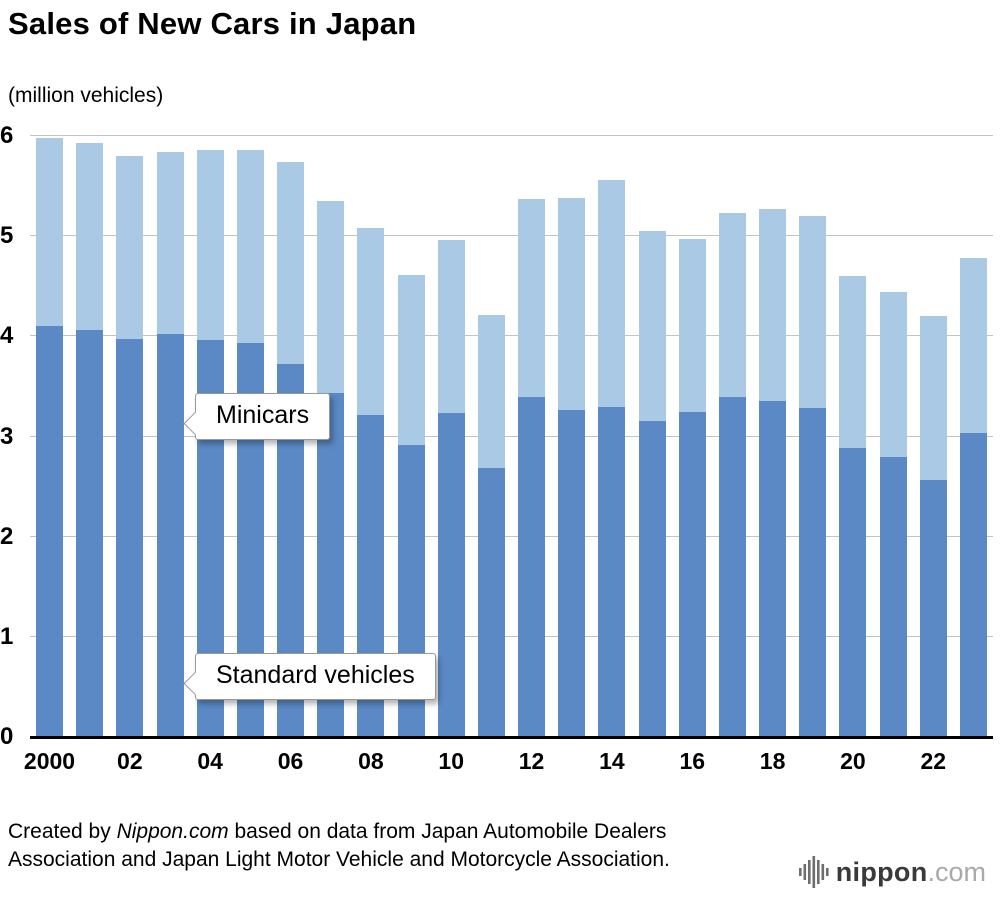 Image resolution: width=1000 pixels, height=908 pixels. Describe the element at coordinates (531, 761) in the screenshot. I see `x-tick-2012: 12` at that location.